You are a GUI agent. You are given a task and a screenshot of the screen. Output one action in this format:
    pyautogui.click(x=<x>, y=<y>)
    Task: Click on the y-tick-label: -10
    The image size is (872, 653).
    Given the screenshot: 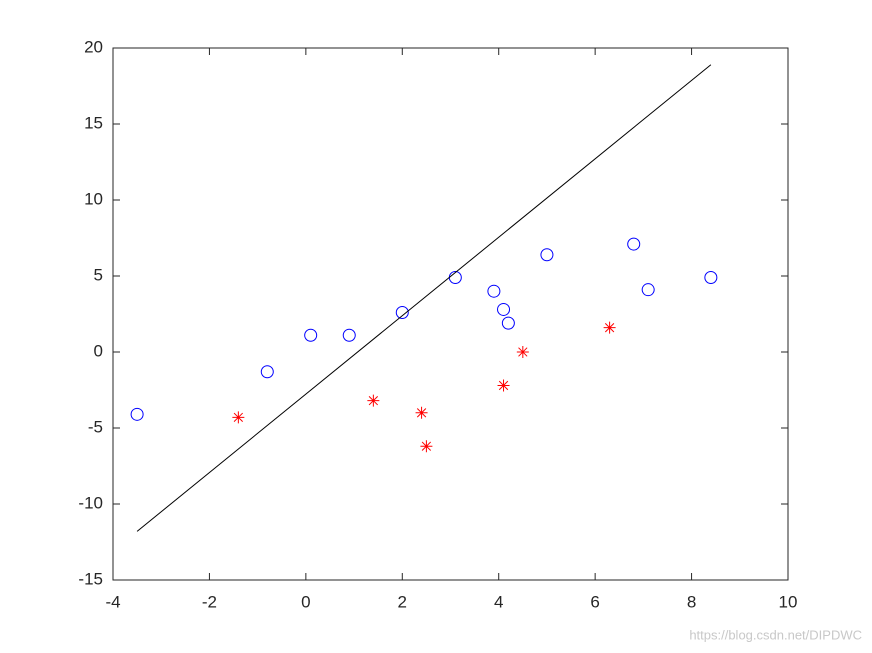 What is the action you would take?
    pyautogui.click(x=90, y=502)
    